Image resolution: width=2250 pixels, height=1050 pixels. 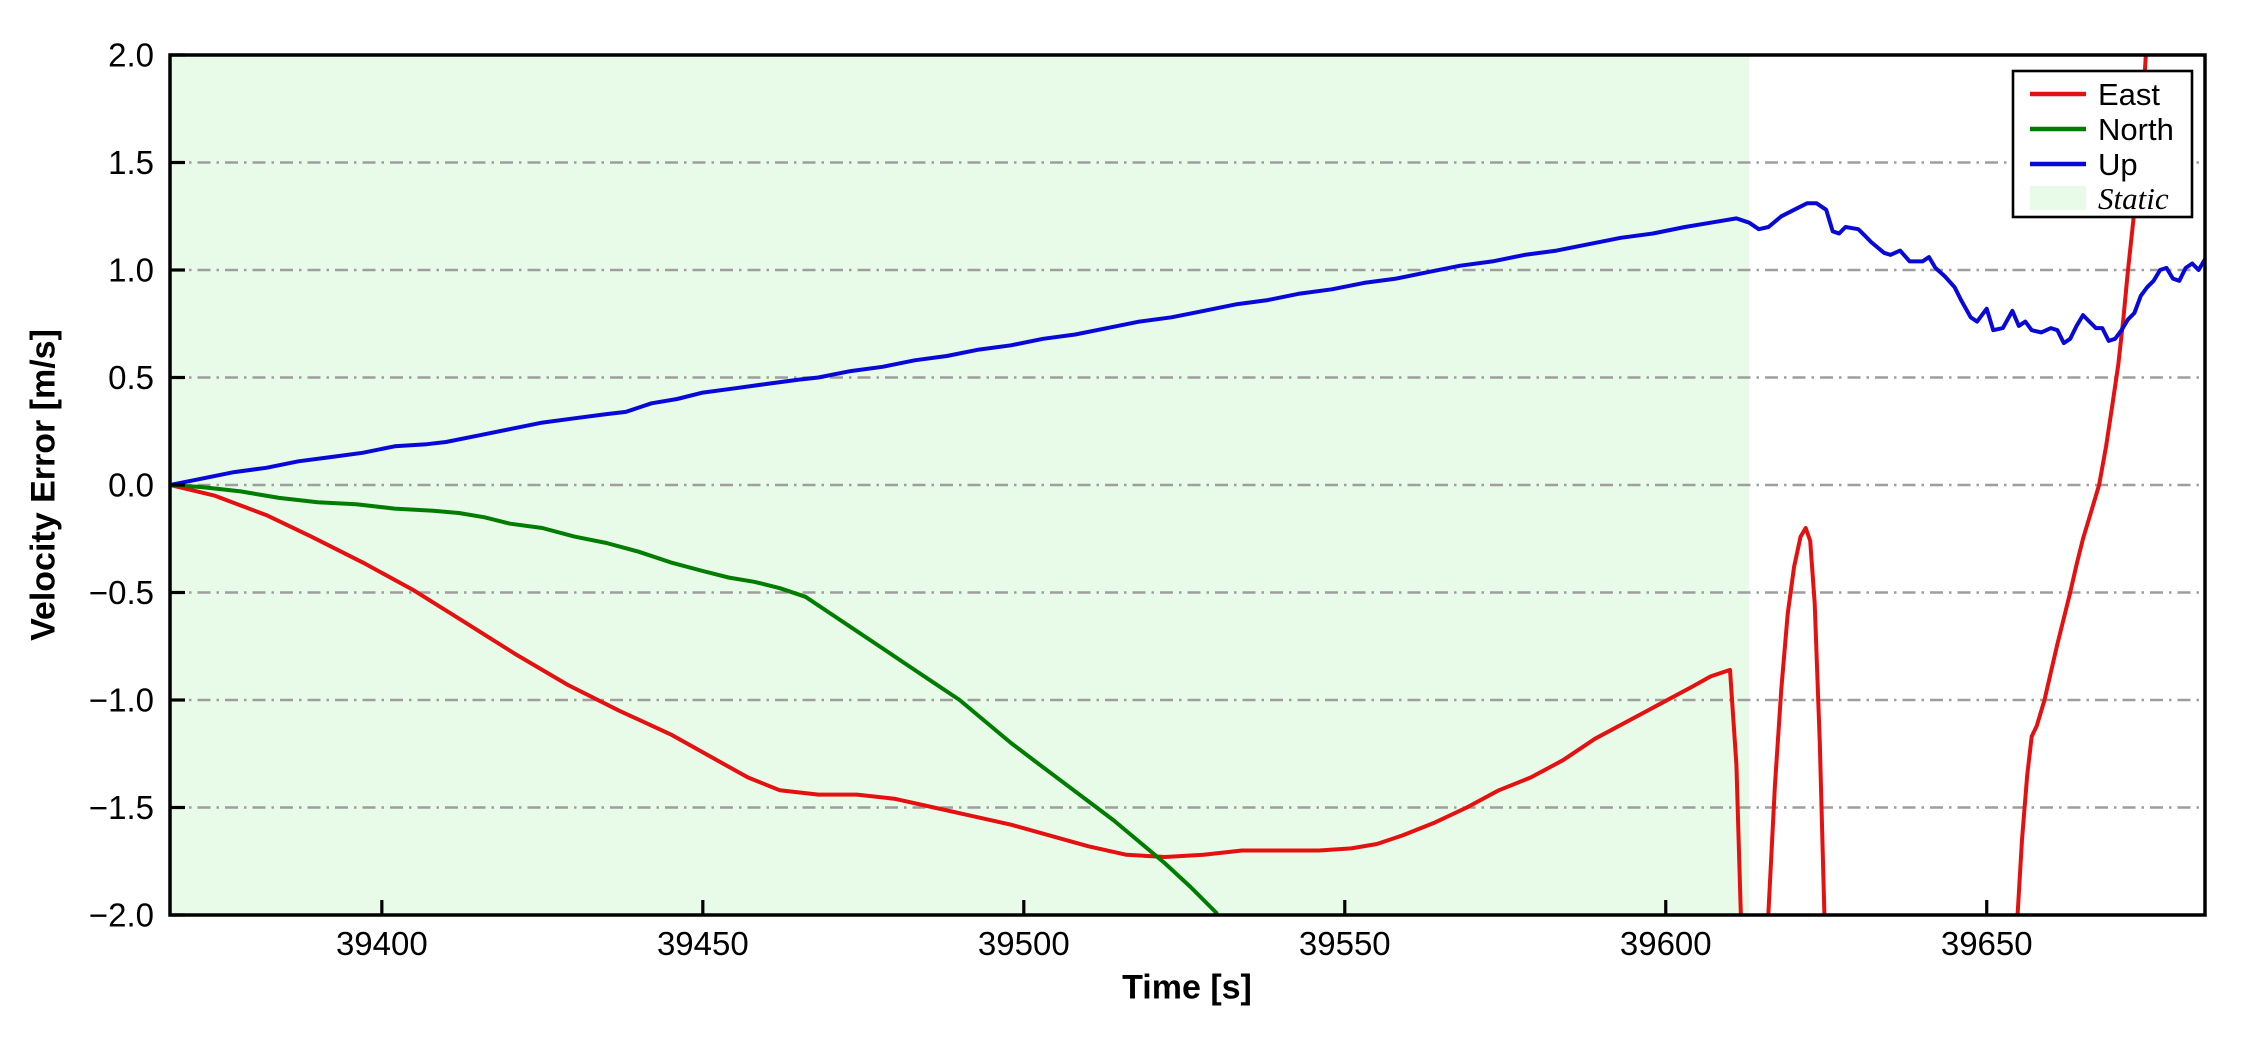 I want to click on legend-swatch-static, so click(x=2058, y=198).